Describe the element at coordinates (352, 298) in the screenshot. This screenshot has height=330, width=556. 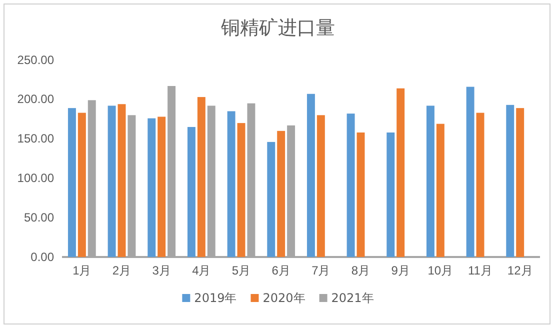
I see `legend-label: 2021年` at that location.